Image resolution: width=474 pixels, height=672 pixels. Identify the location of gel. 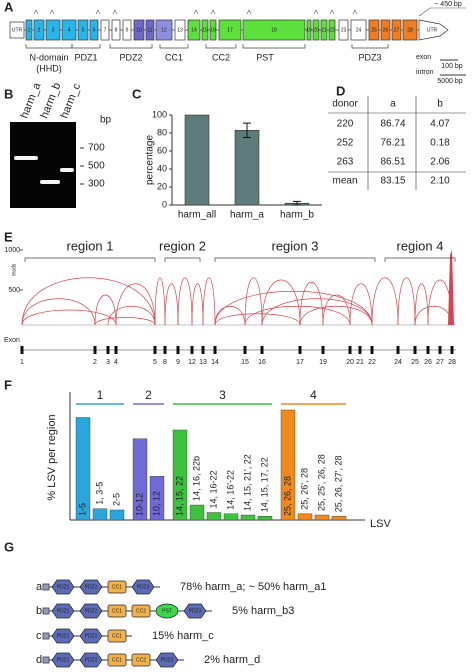
(43, 165).